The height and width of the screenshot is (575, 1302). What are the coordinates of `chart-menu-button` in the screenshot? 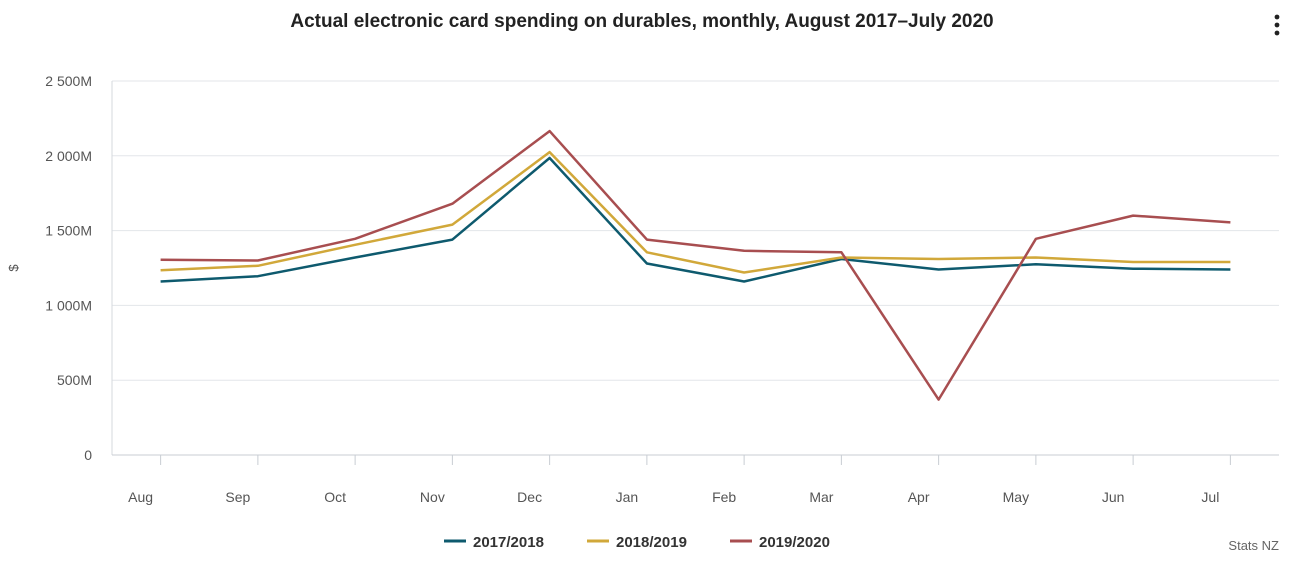 It's located at (1277, 26).